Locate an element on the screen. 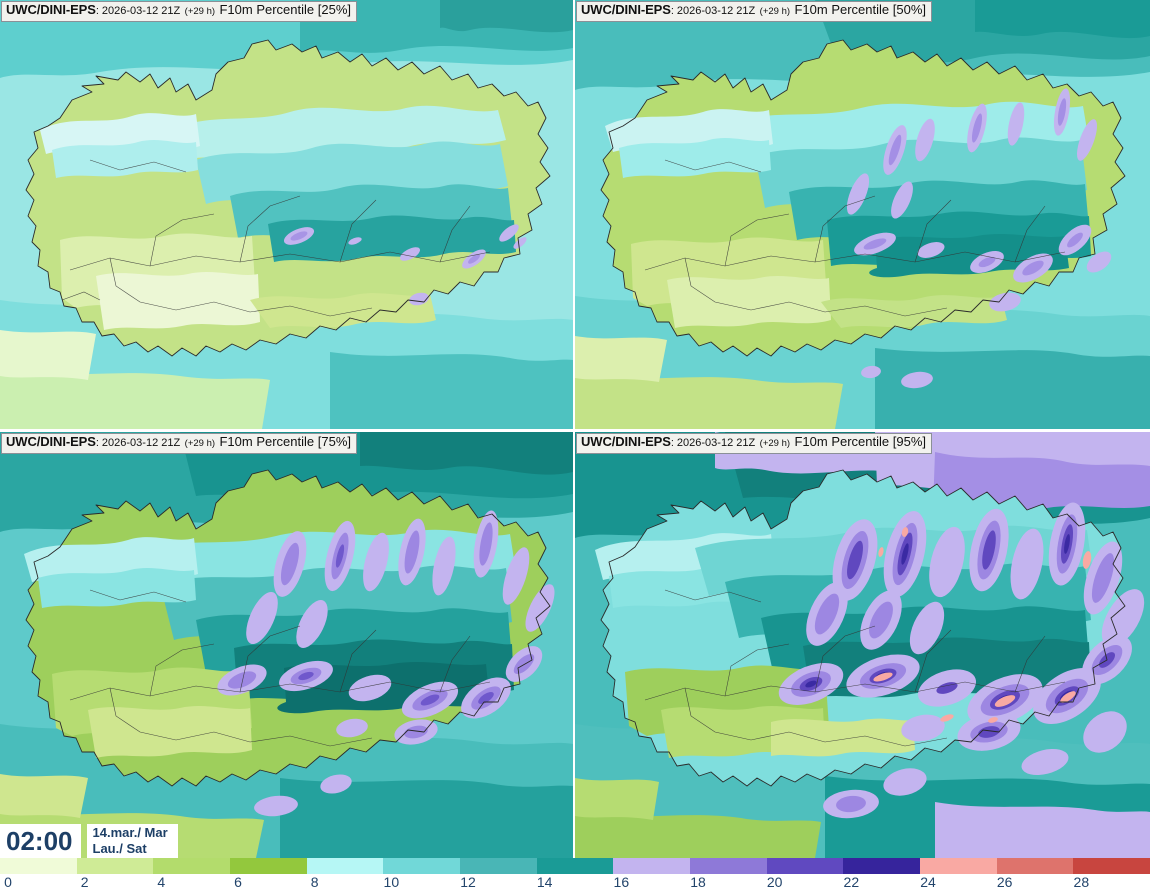  colorbar-tick-4: 4 is located at coordinates (161, 882).